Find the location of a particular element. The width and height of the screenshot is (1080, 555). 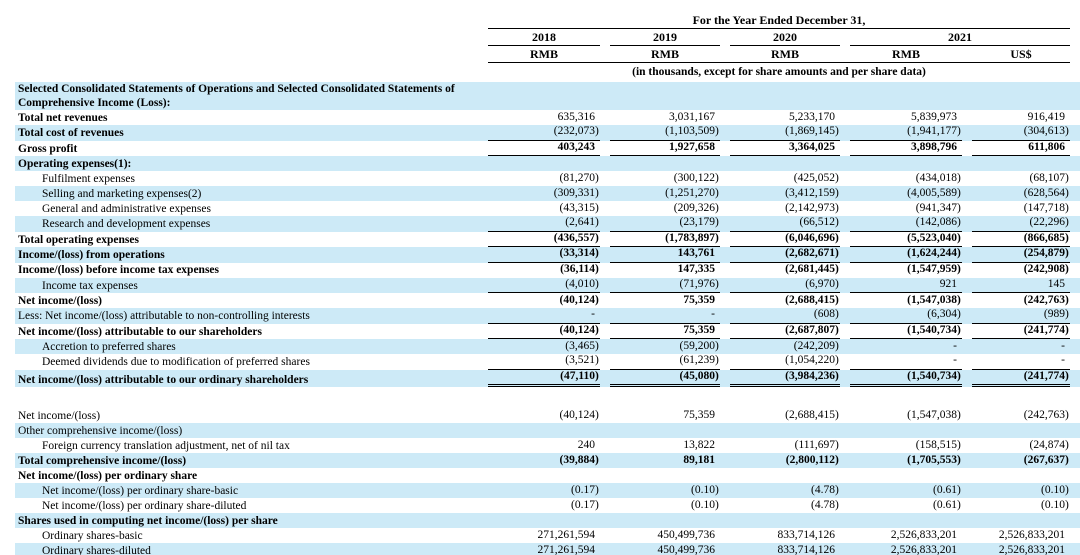

value-cell: (241,774) is located at coordinates (1021, 378).